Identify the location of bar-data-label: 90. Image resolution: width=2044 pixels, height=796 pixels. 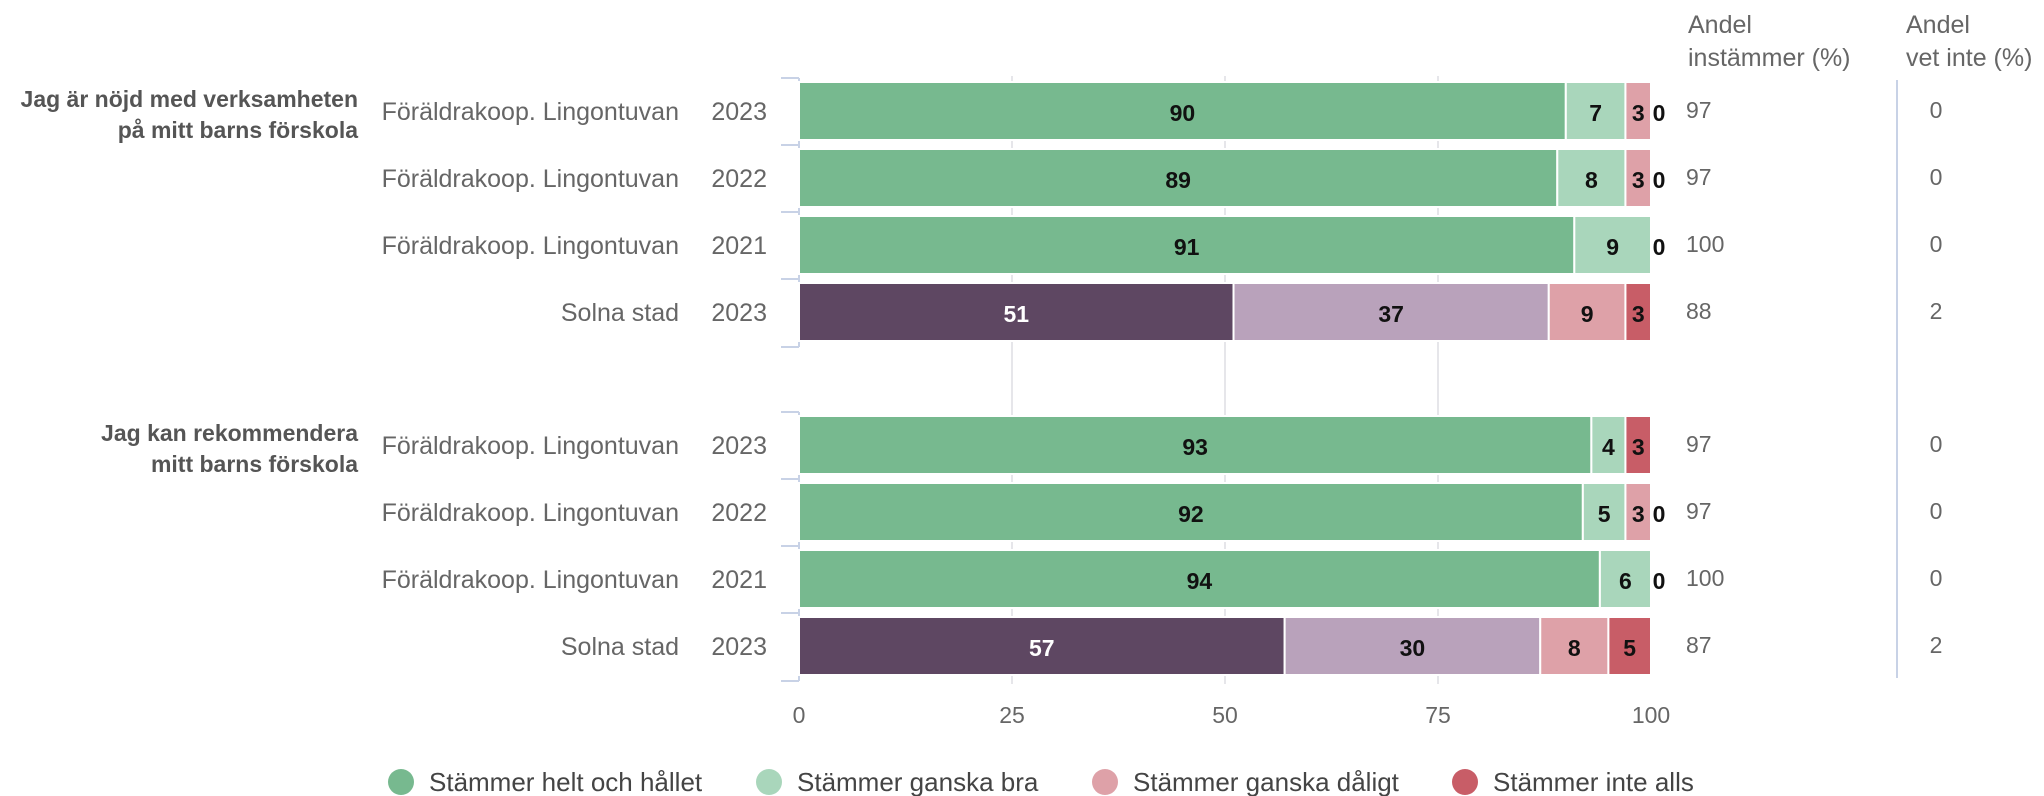
(1183, 113).